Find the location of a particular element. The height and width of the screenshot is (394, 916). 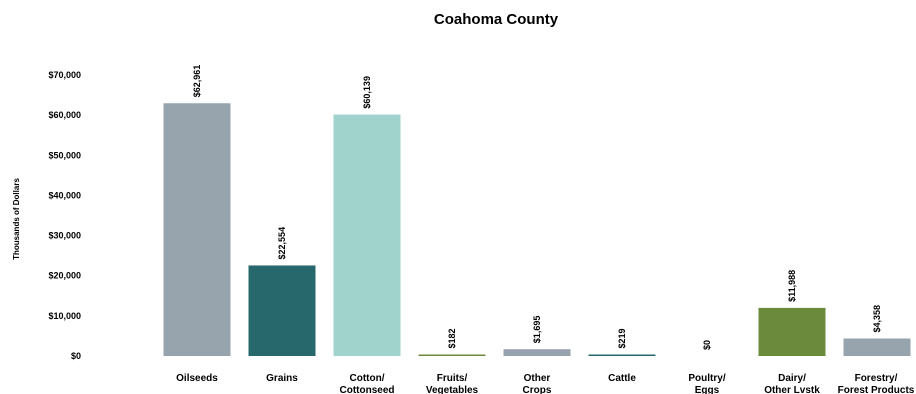

data-label: $62,961 is located at coordinates (197, 81).